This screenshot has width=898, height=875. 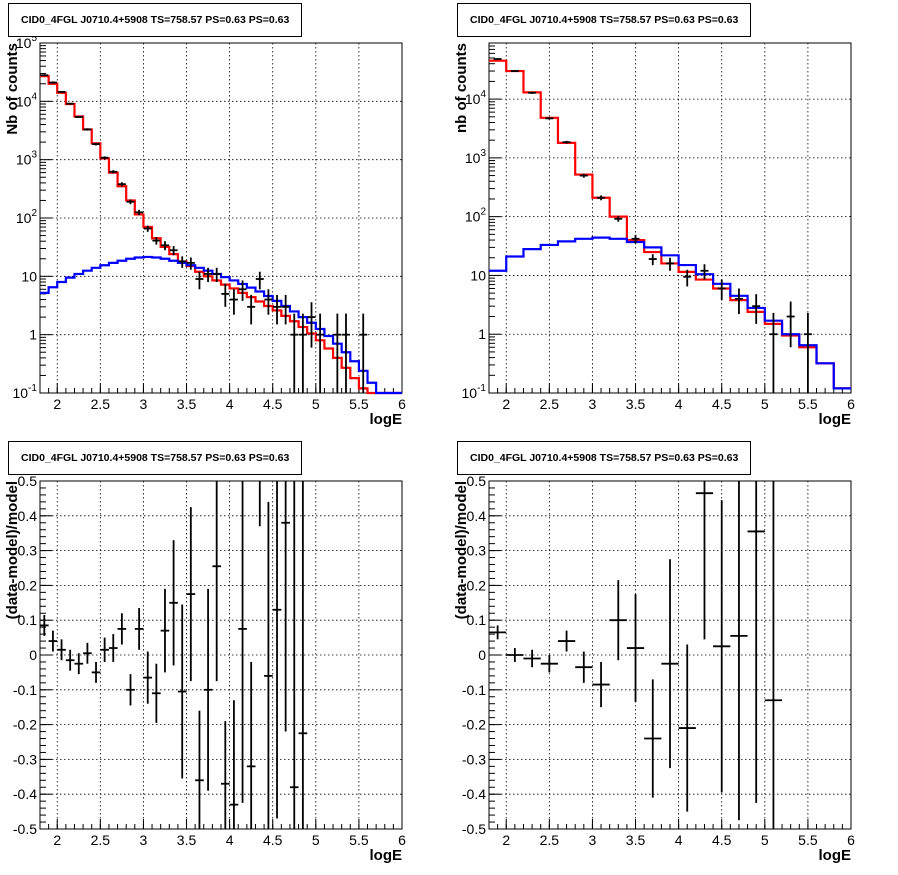 I want to click on y-axis-label: nb of counts, so click(x=461, y=88).